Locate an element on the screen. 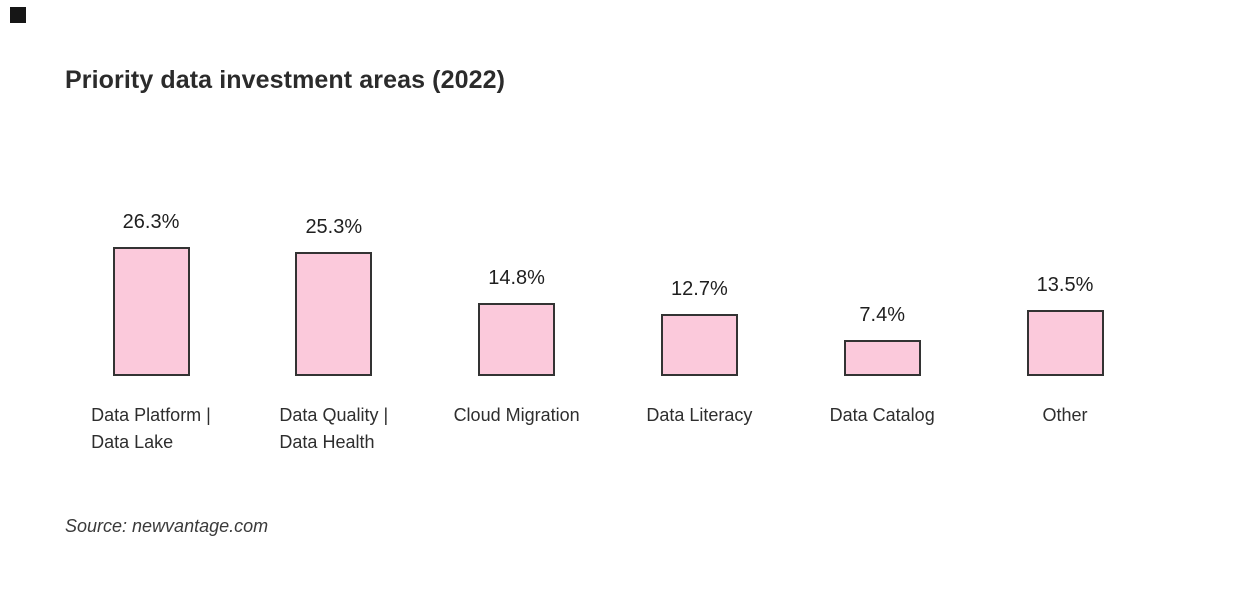 This screenshot has height=606, width=1246. category-label-line: Data Lake is located at coordinates (132, 442).